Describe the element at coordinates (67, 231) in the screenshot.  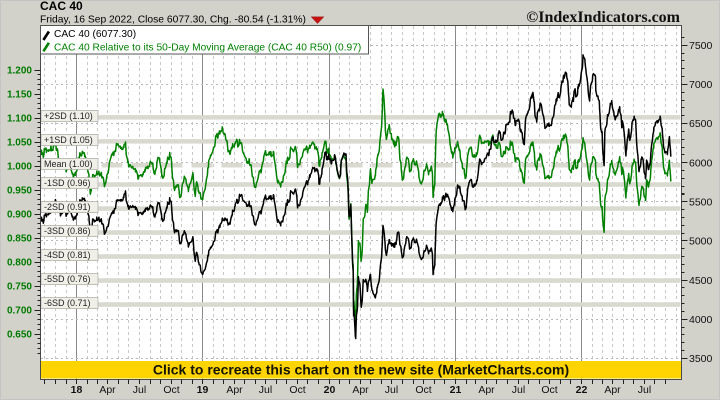
I see `svg-text: -3SD (0.86)` at that location.